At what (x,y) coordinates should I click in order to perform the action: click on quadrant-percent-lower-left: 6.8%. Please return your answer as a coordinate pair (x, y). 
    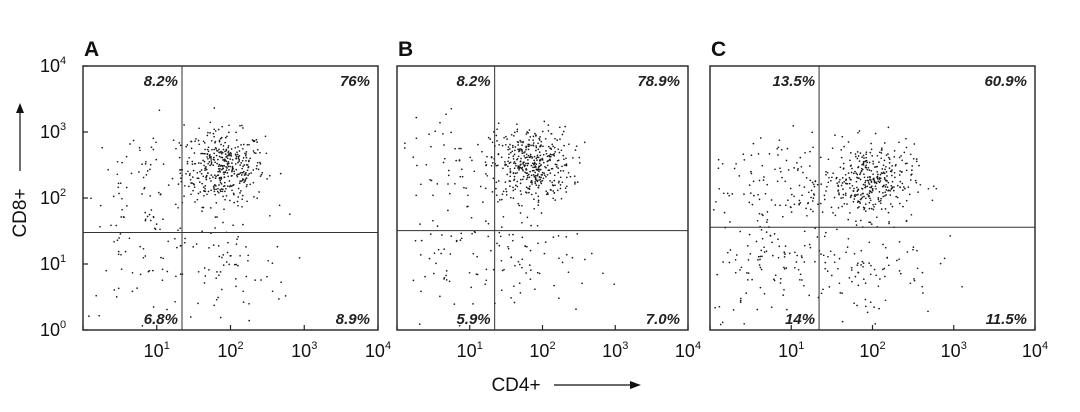
    Looking at the image, I should click on (161, 319).